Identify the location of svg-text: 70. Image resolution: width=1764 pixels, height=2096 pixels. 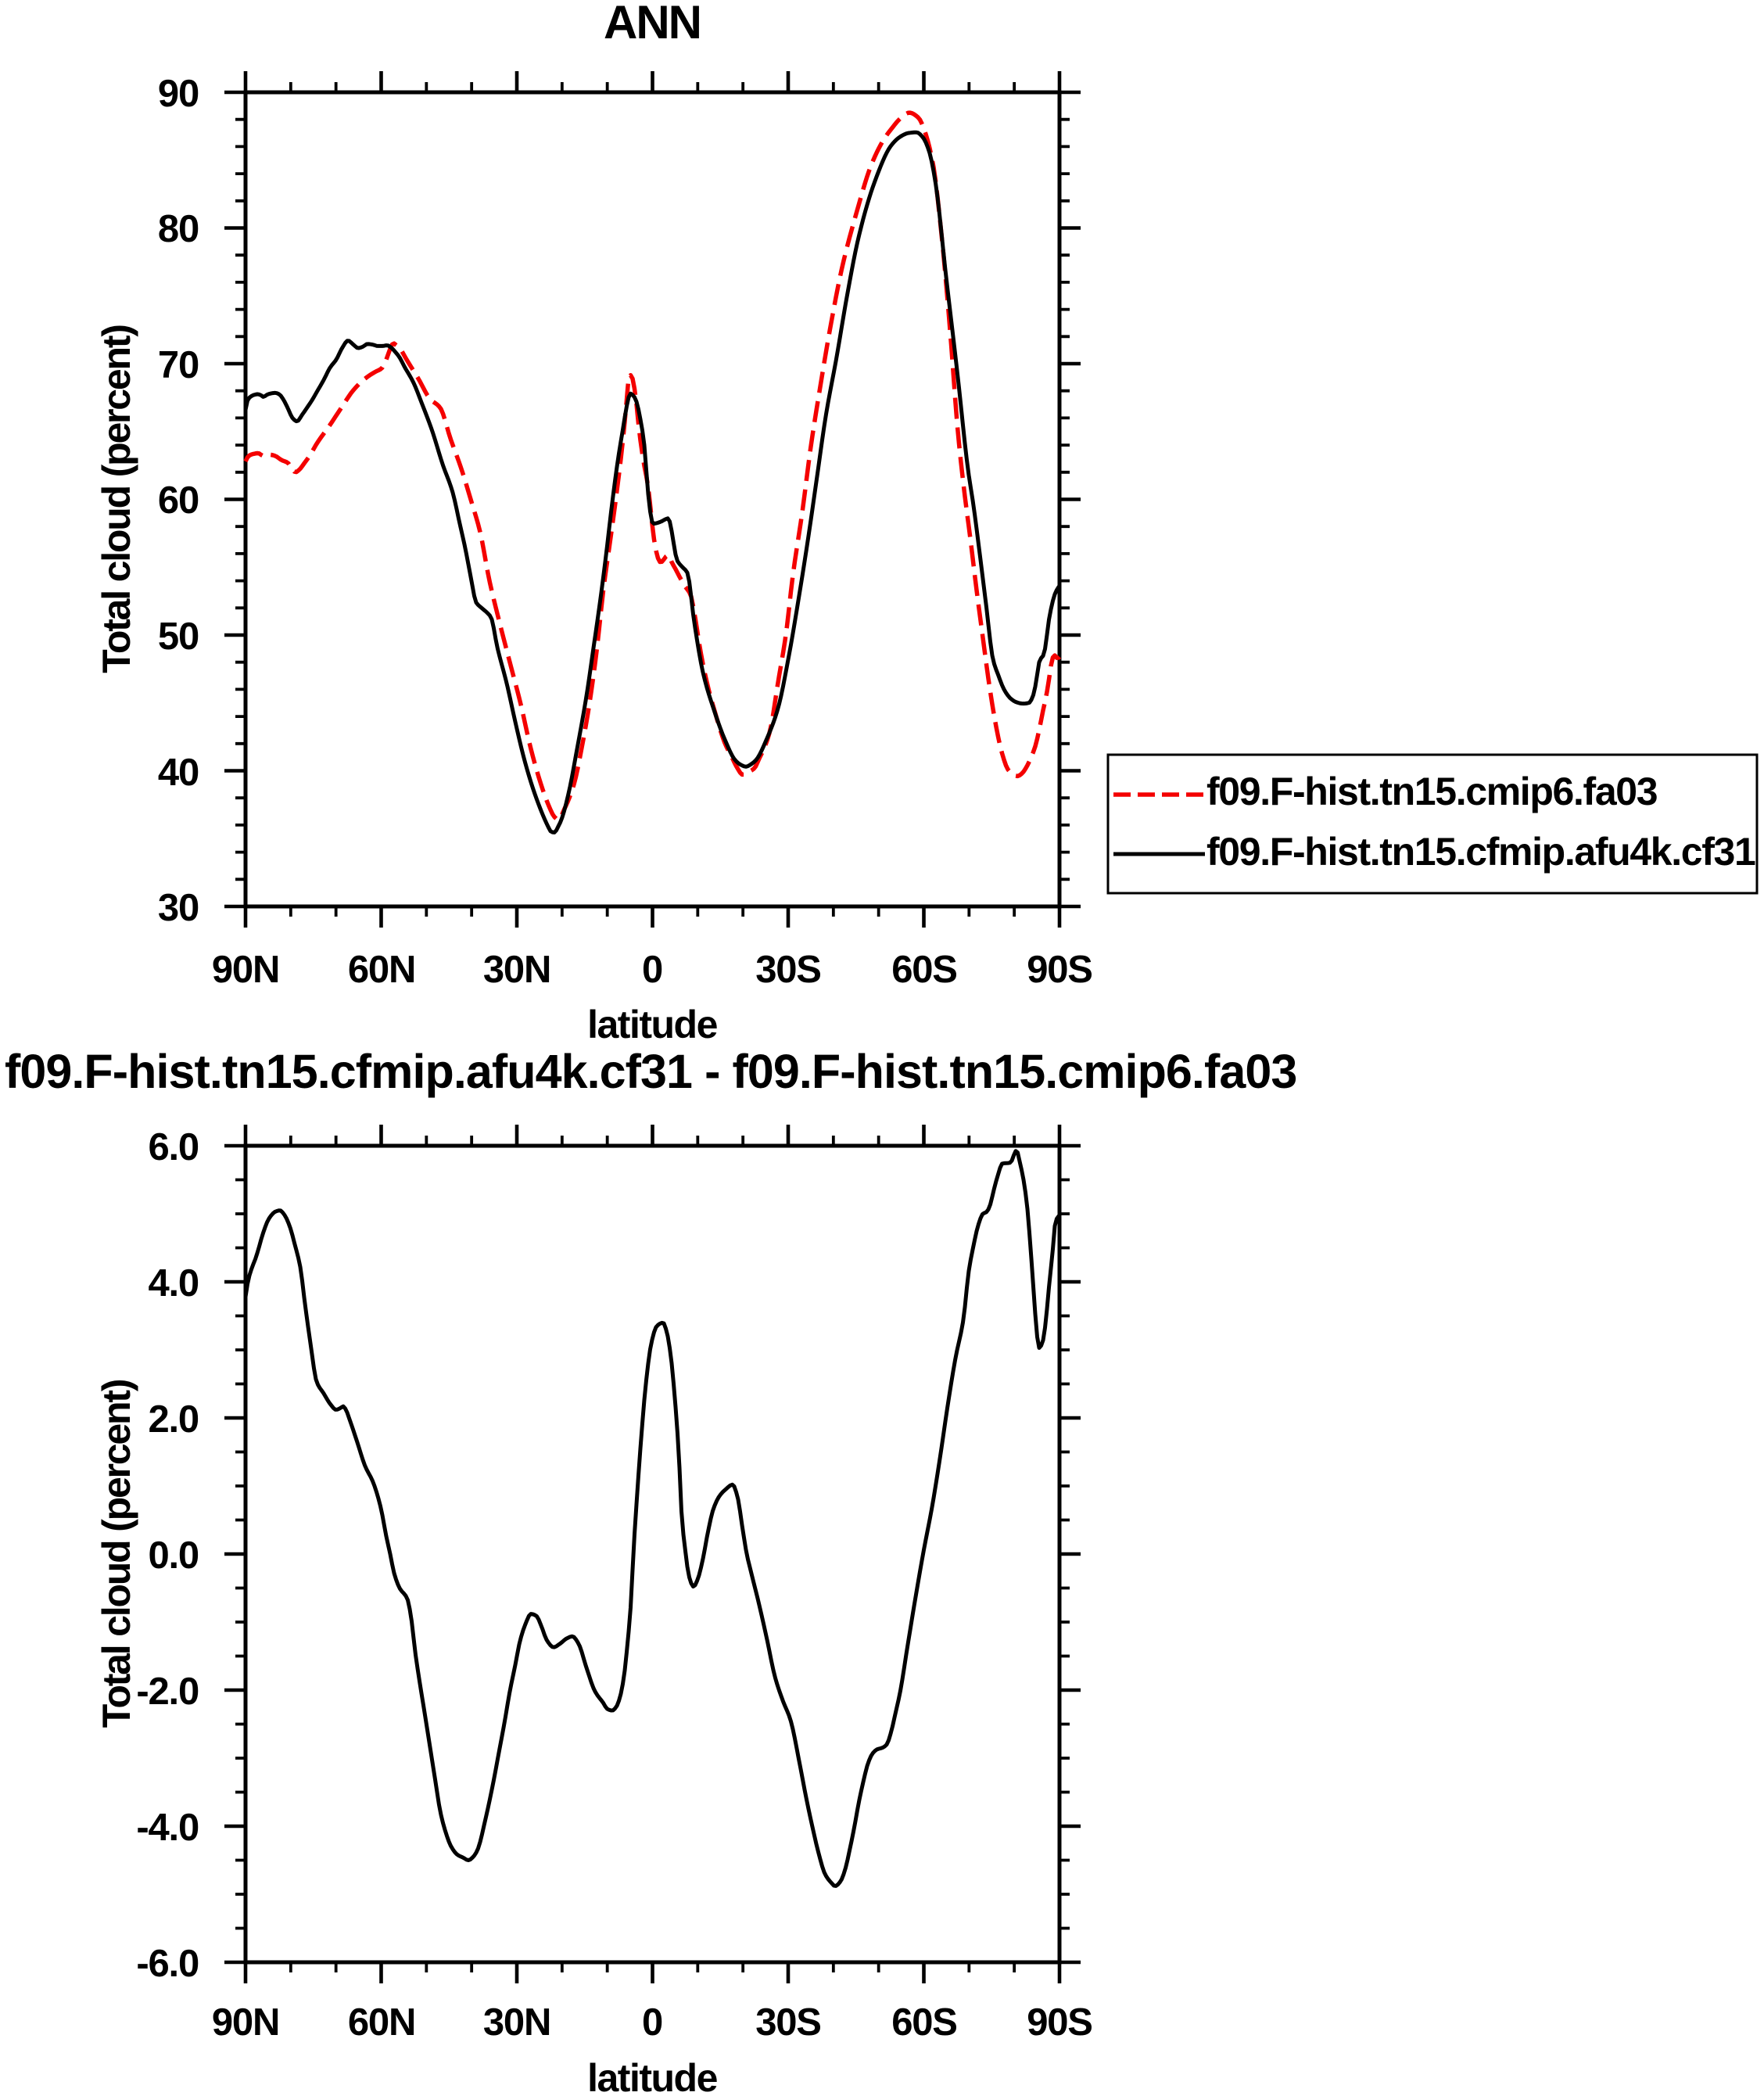
(178, 365).